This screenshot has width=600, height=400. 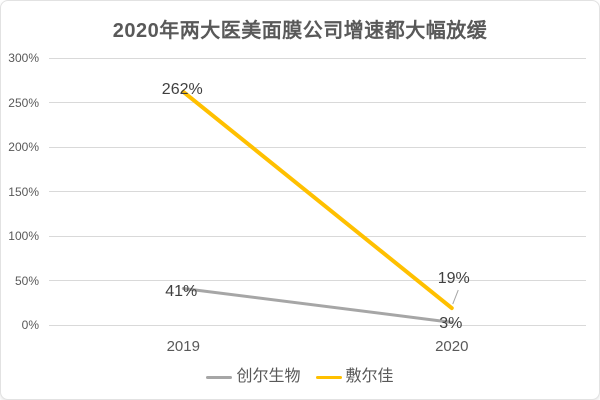 What do you see at coordinates (455, 297) in the screenshot?
I see `data-label-leader-line` at bounding box center [455, 297].